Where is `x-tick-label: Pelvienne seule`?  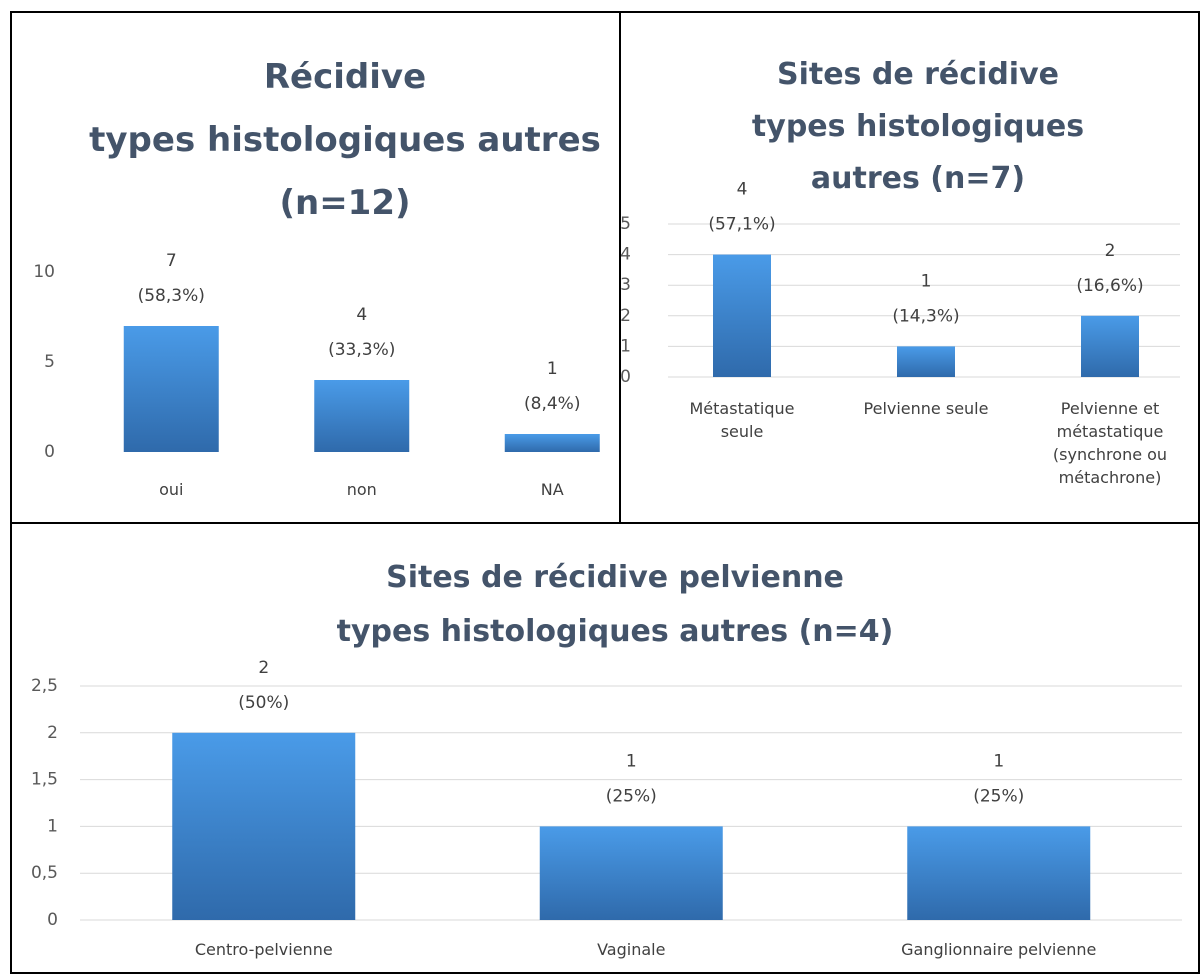 x-tick-label: Pelvienne seule is located at coordinates (926, 408).